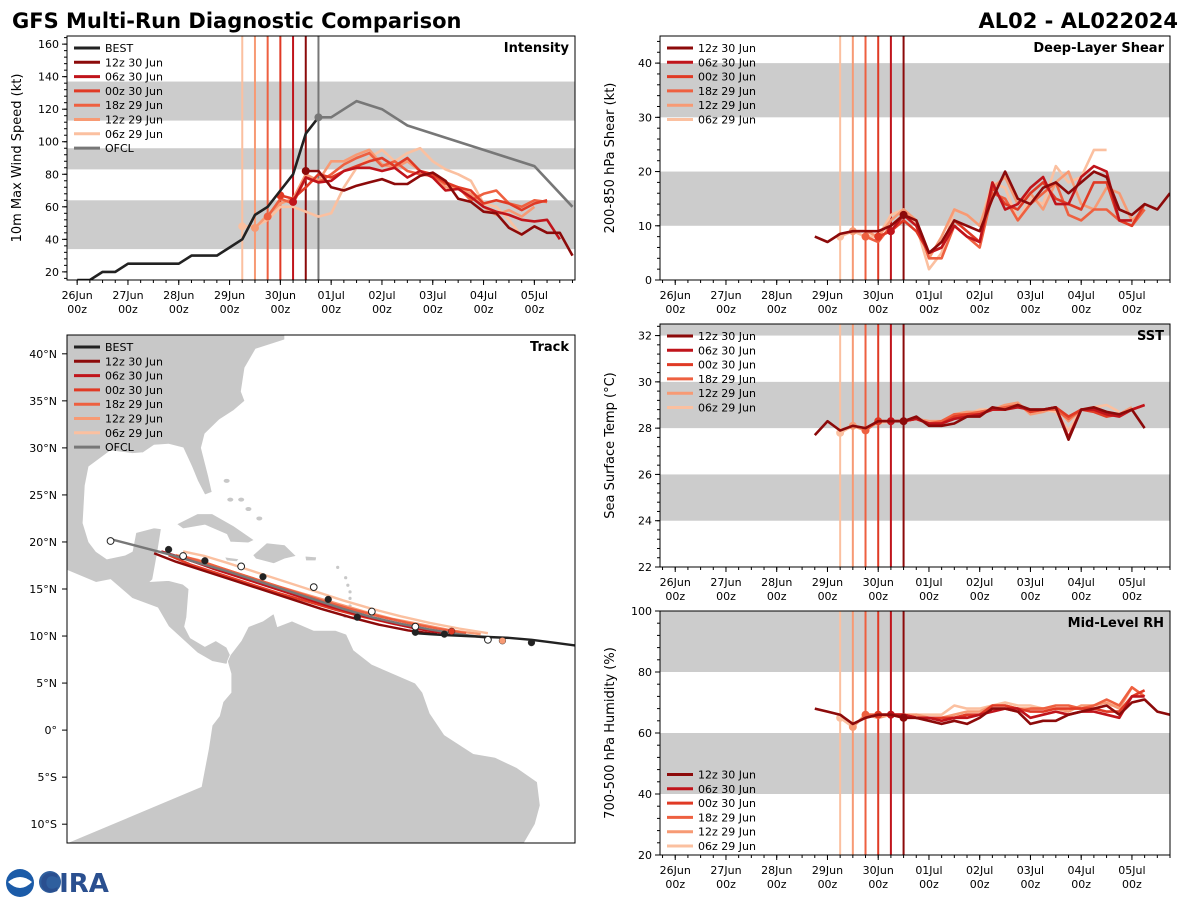 This screenshot has width=1200, height=900. Describe the element at coordinates (176, 500) in the screenshot. I see `north-america-land` at that location.